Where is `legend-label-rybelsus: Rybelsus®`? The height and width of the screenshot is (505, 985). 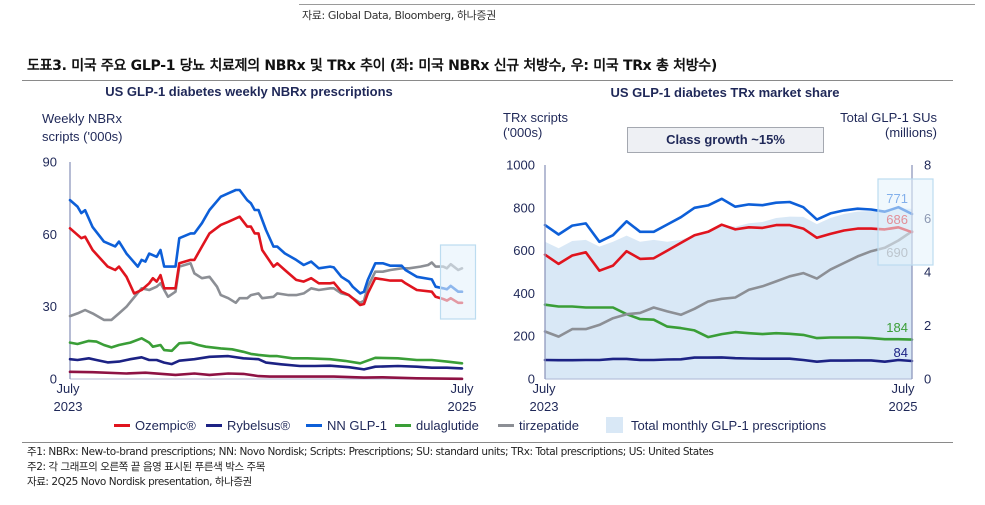 legend-label-rybelsus: Rybelsus® is located at coordinates (259, 425).